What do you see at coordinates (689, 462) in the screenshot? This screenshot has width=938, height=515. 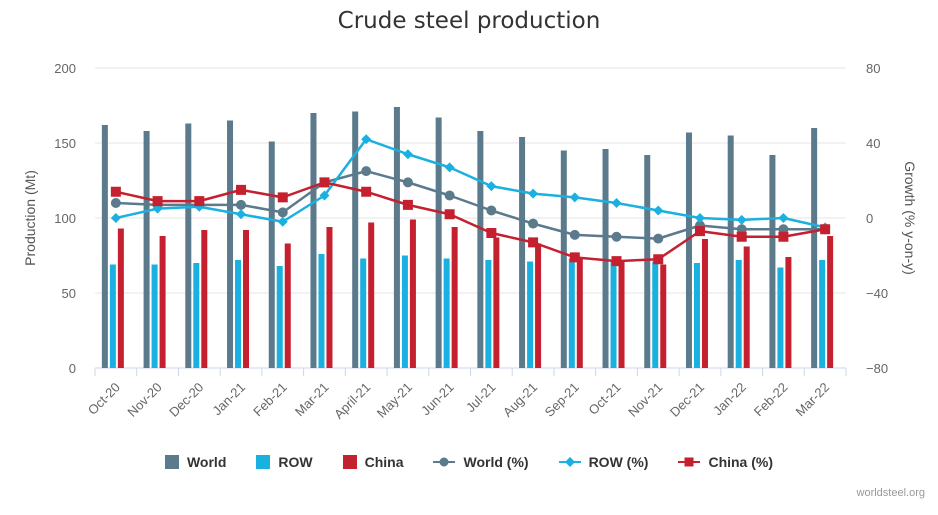 I see `legend-marker-china-pct` at bounding box center [689, 462].